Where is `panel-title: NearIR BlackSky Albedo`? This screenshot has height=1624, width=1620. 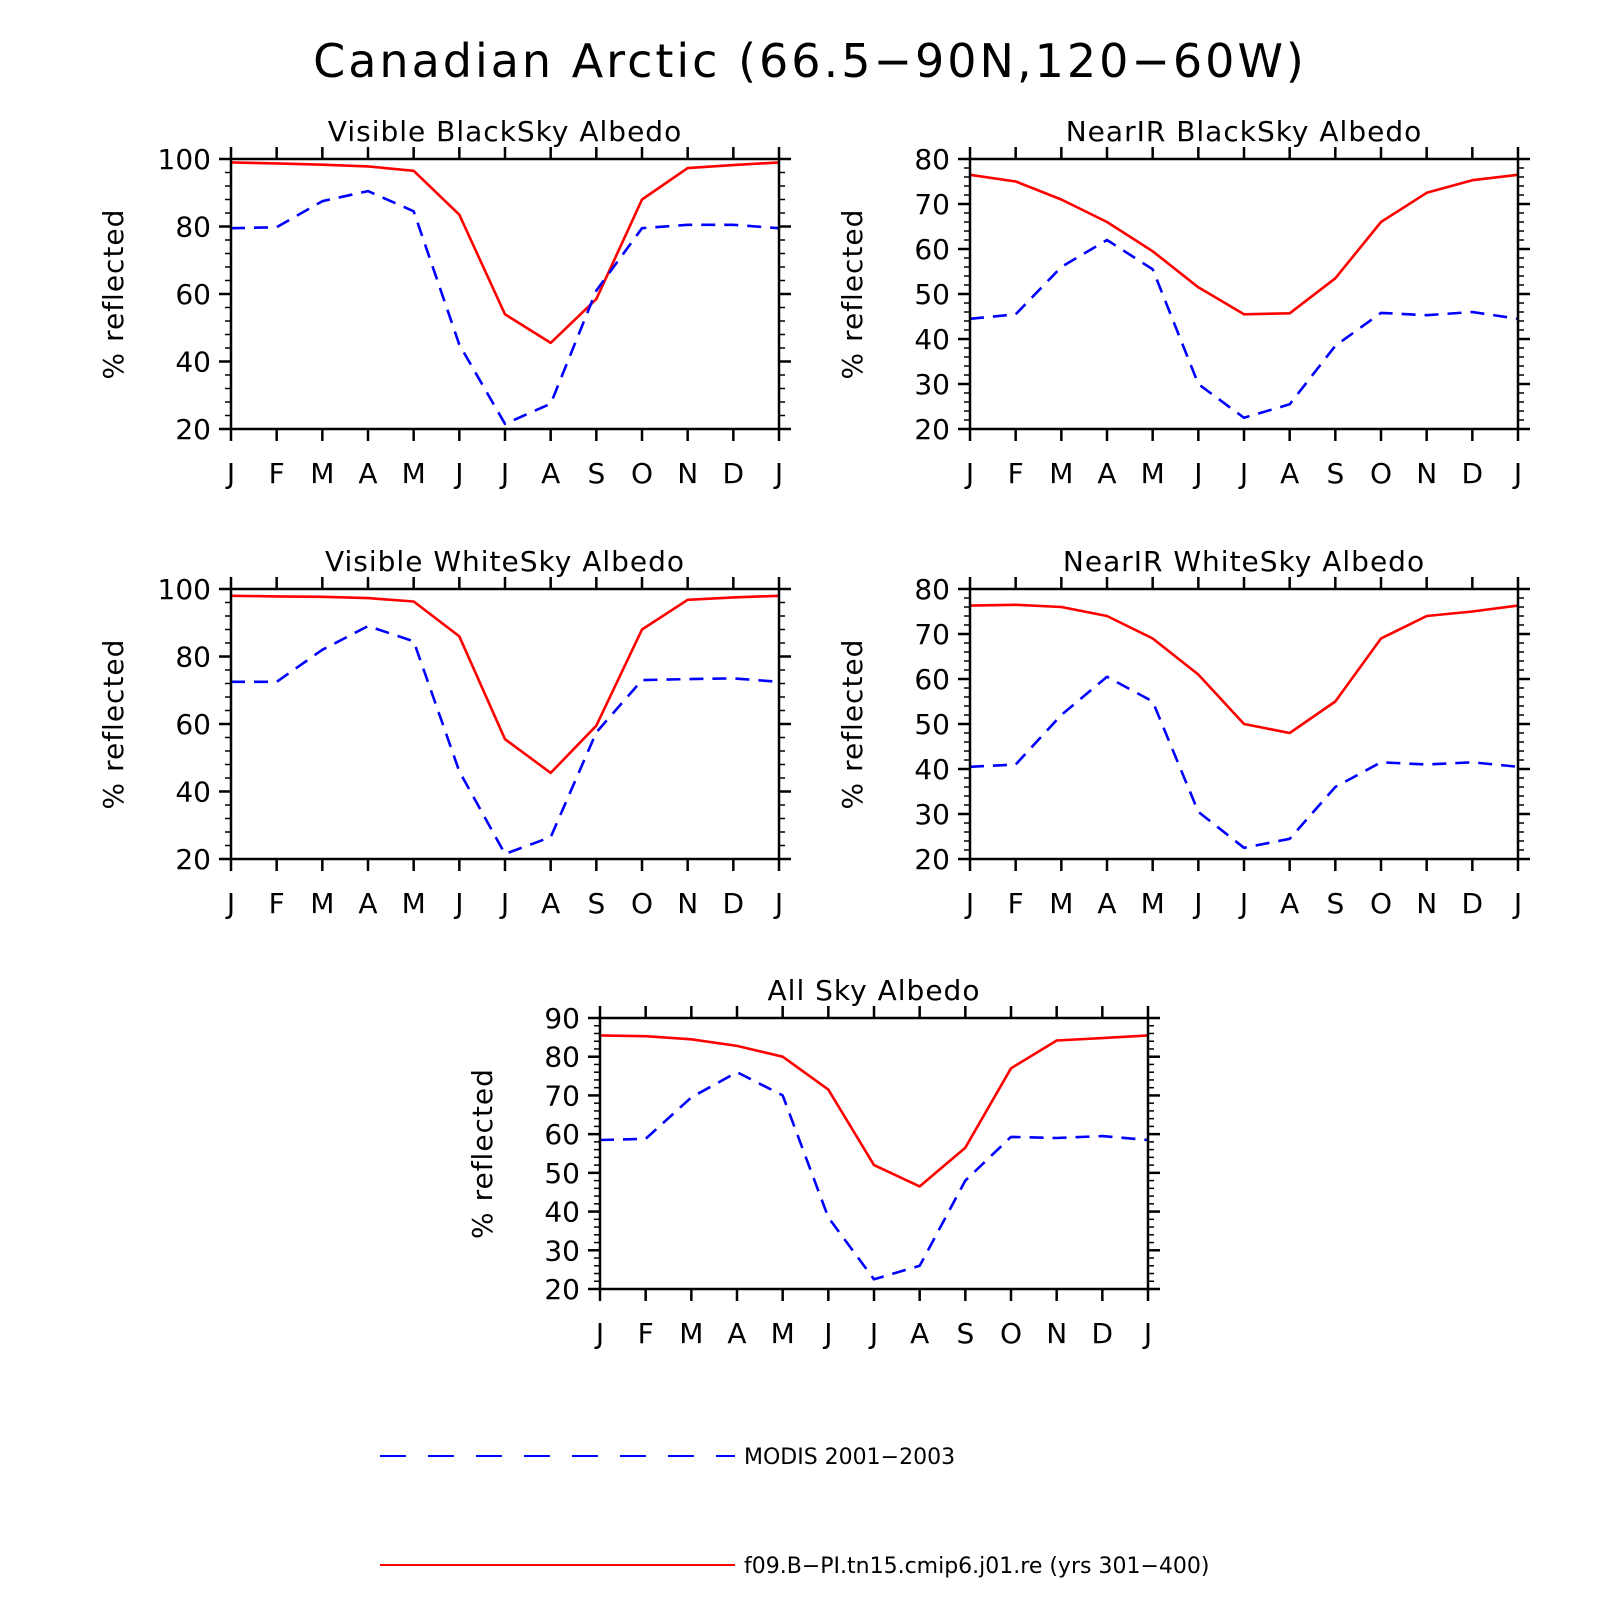 panel-title: NearIR BlackSky Albedo is located at coordinates (1244, 131).